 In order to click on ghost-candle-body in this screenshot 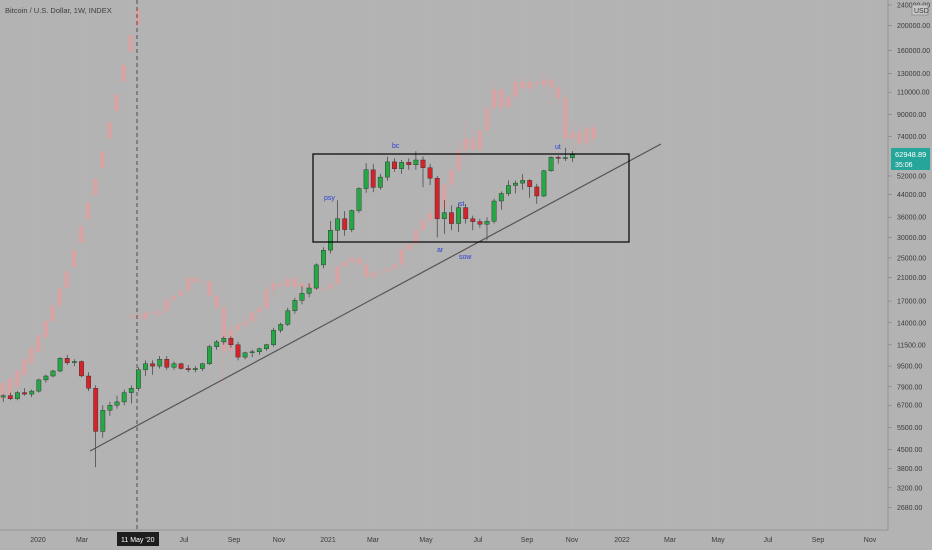, I will do `click(166, 305)`.